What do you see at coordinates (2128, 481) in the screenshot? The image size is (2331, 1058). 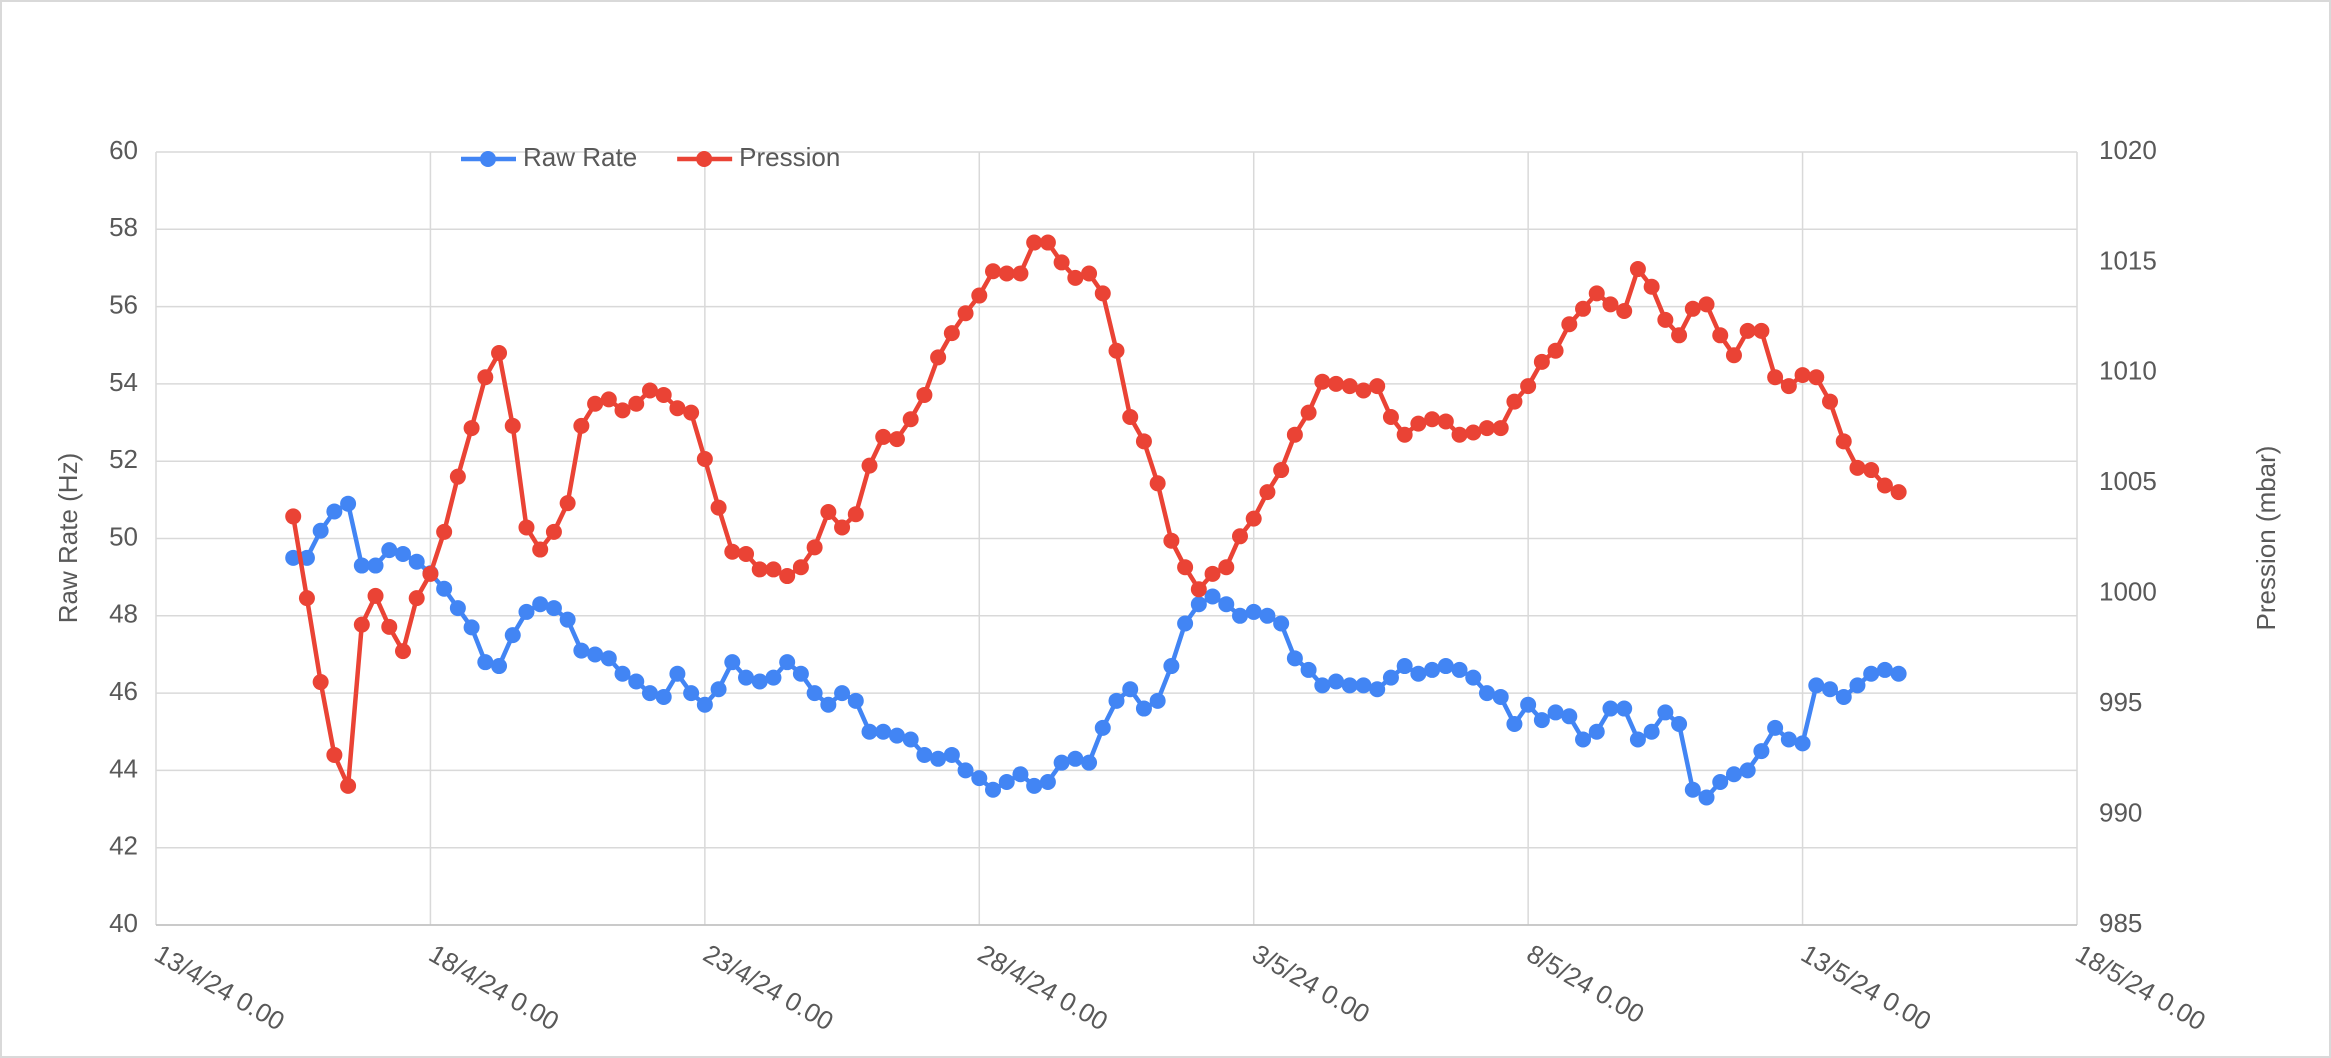 I see `y2-tick-label: 1005` at bounding box center [2128, 481].